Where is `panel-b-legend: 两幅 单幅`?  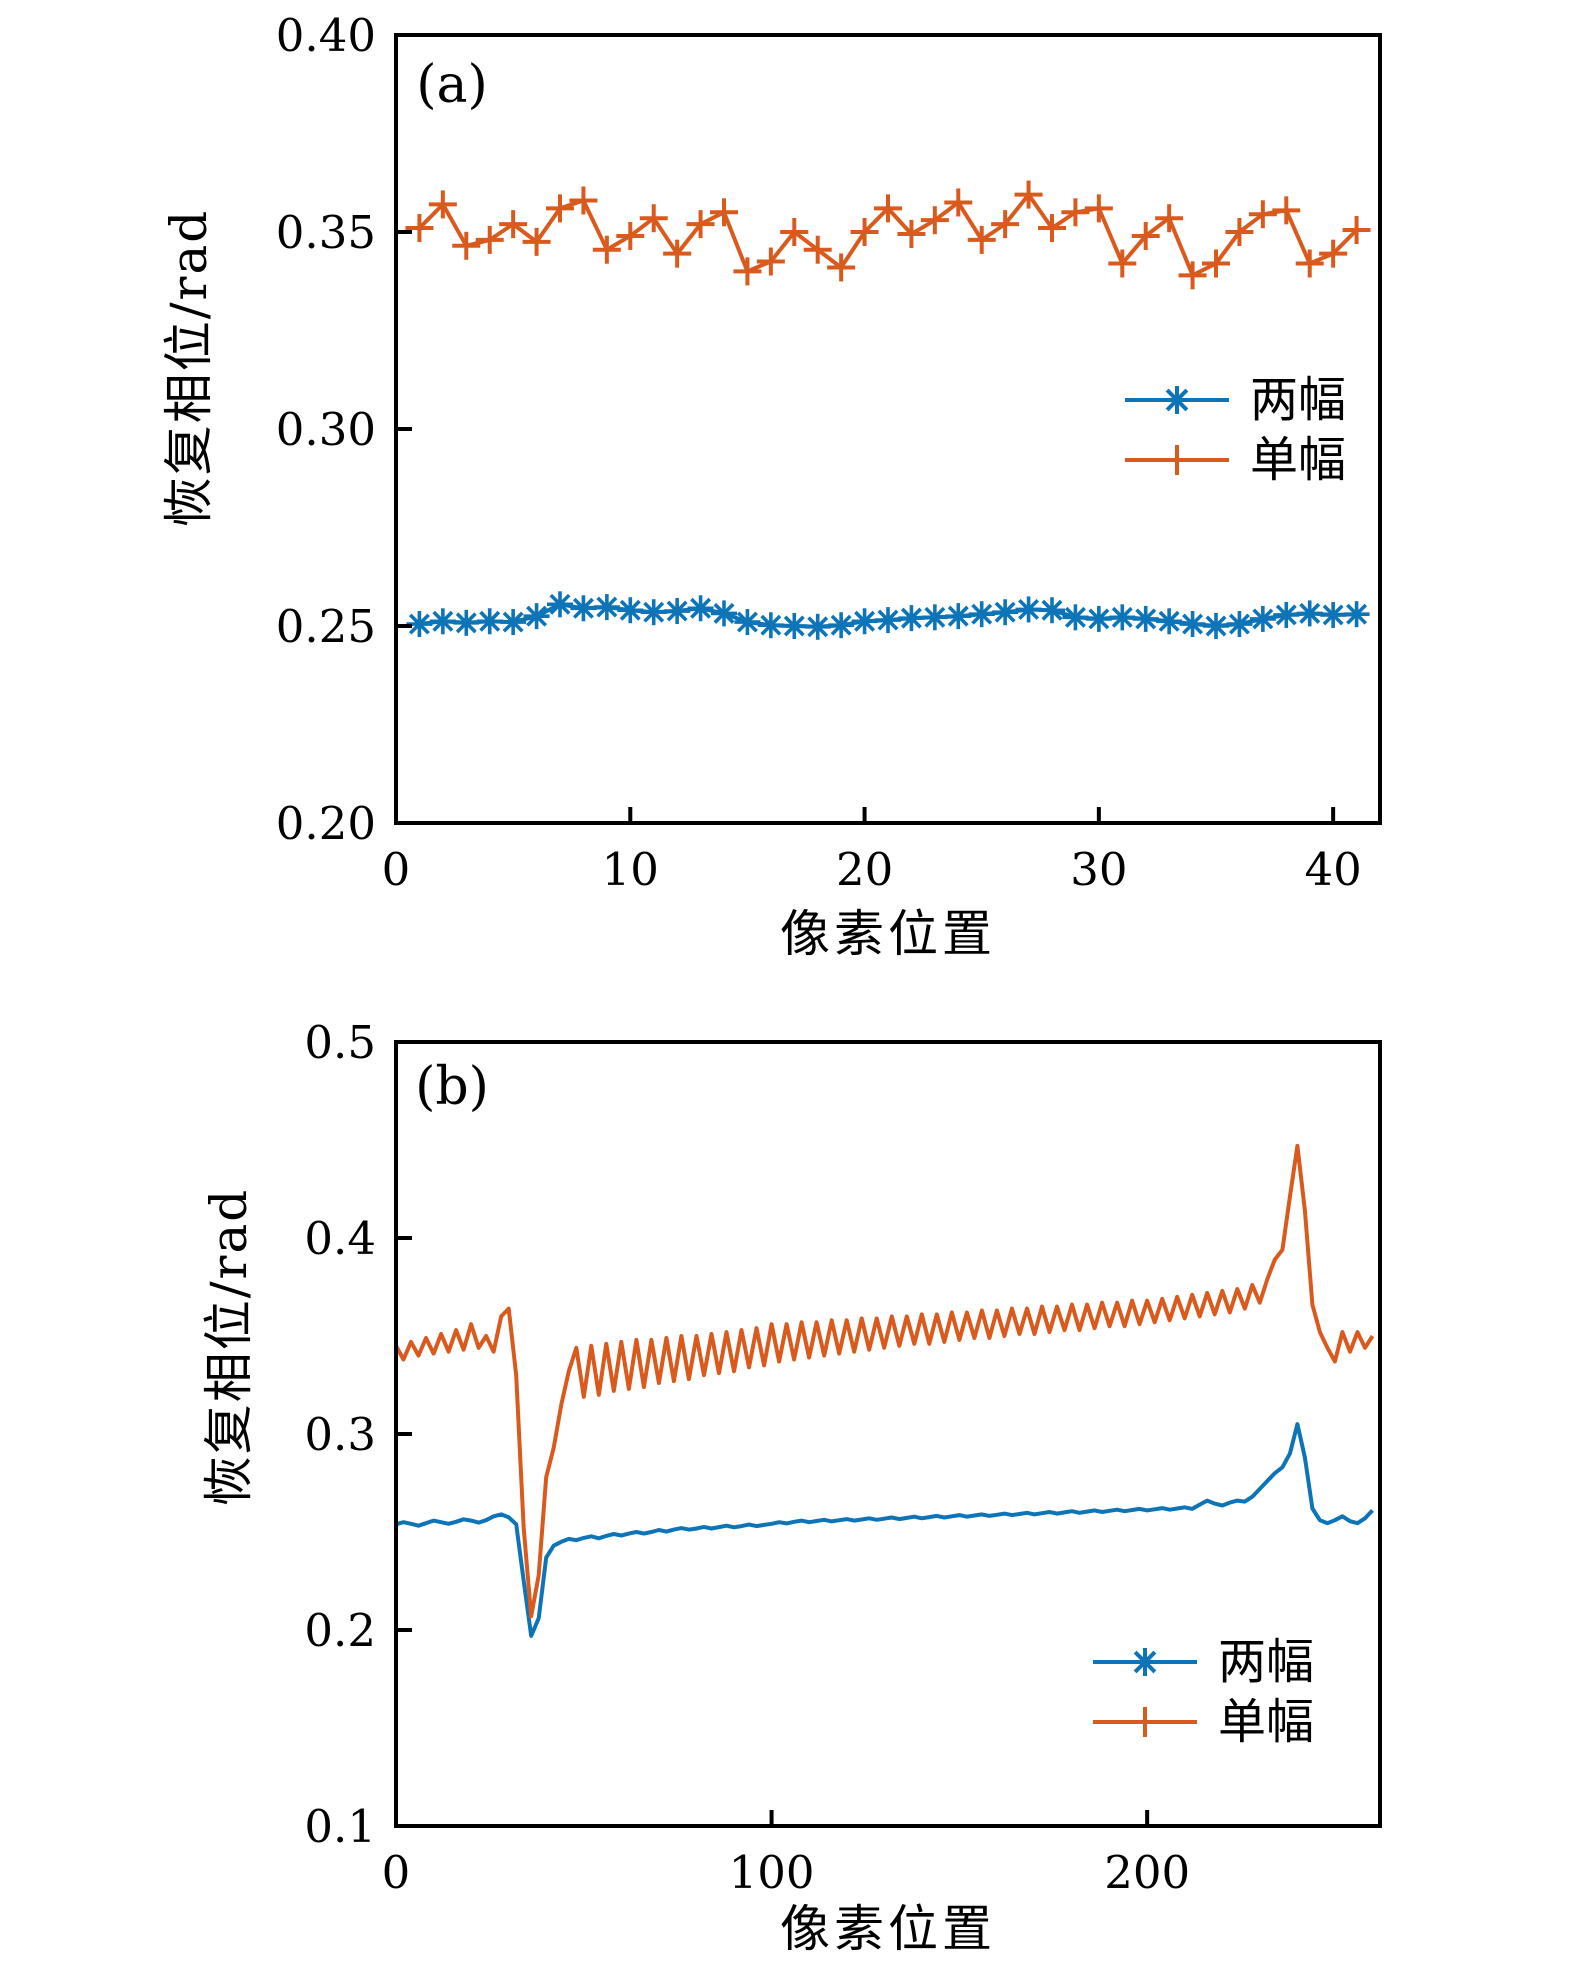
panel-b-legend: 两幅 单幅 is located at coordinates (1202, 1692).